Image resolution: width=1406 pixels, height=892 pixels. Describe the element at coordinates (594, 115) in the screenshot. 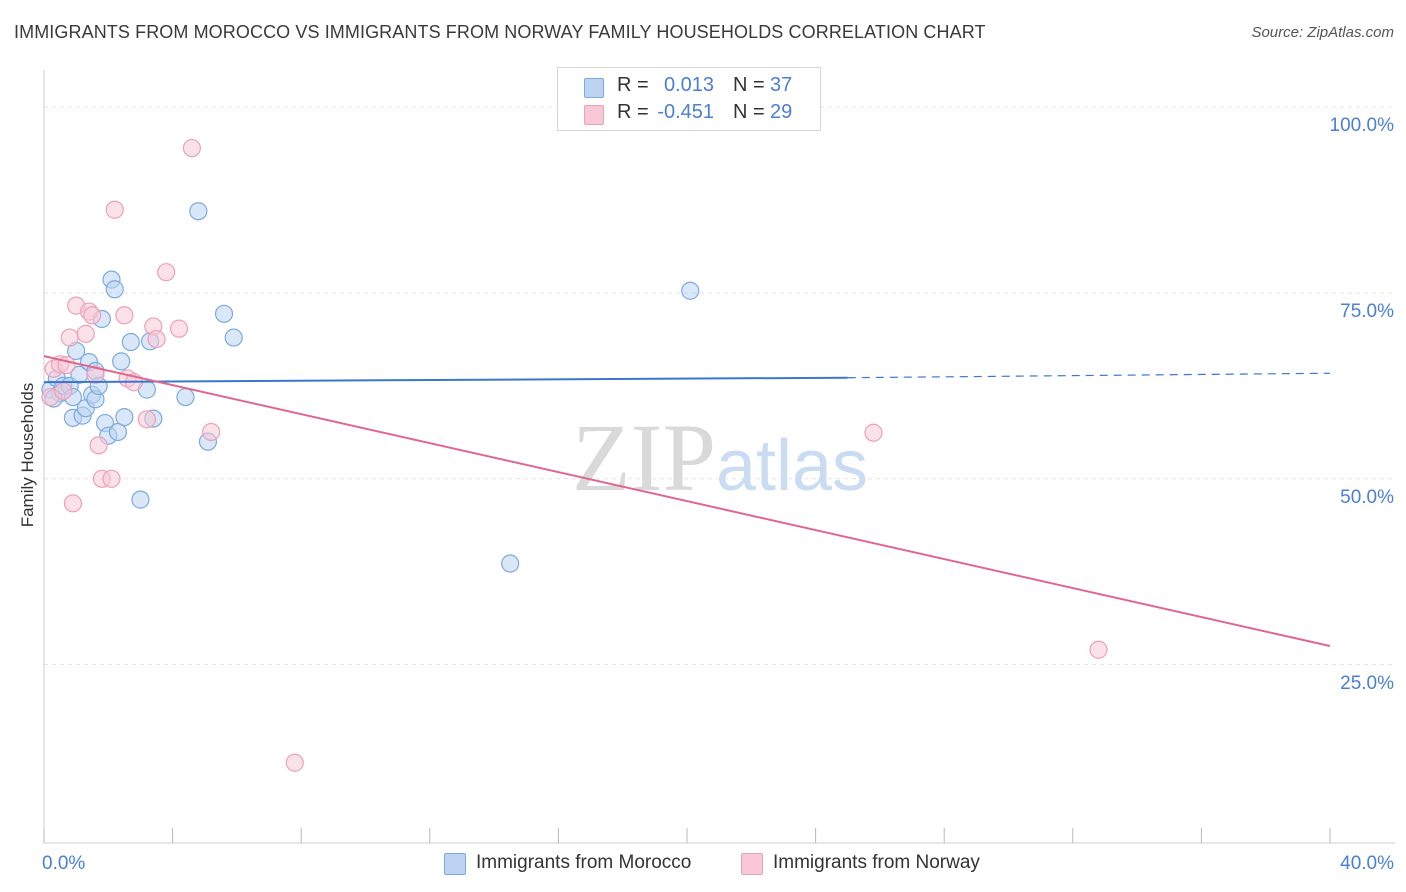

I see `norway-swatch` at that location.